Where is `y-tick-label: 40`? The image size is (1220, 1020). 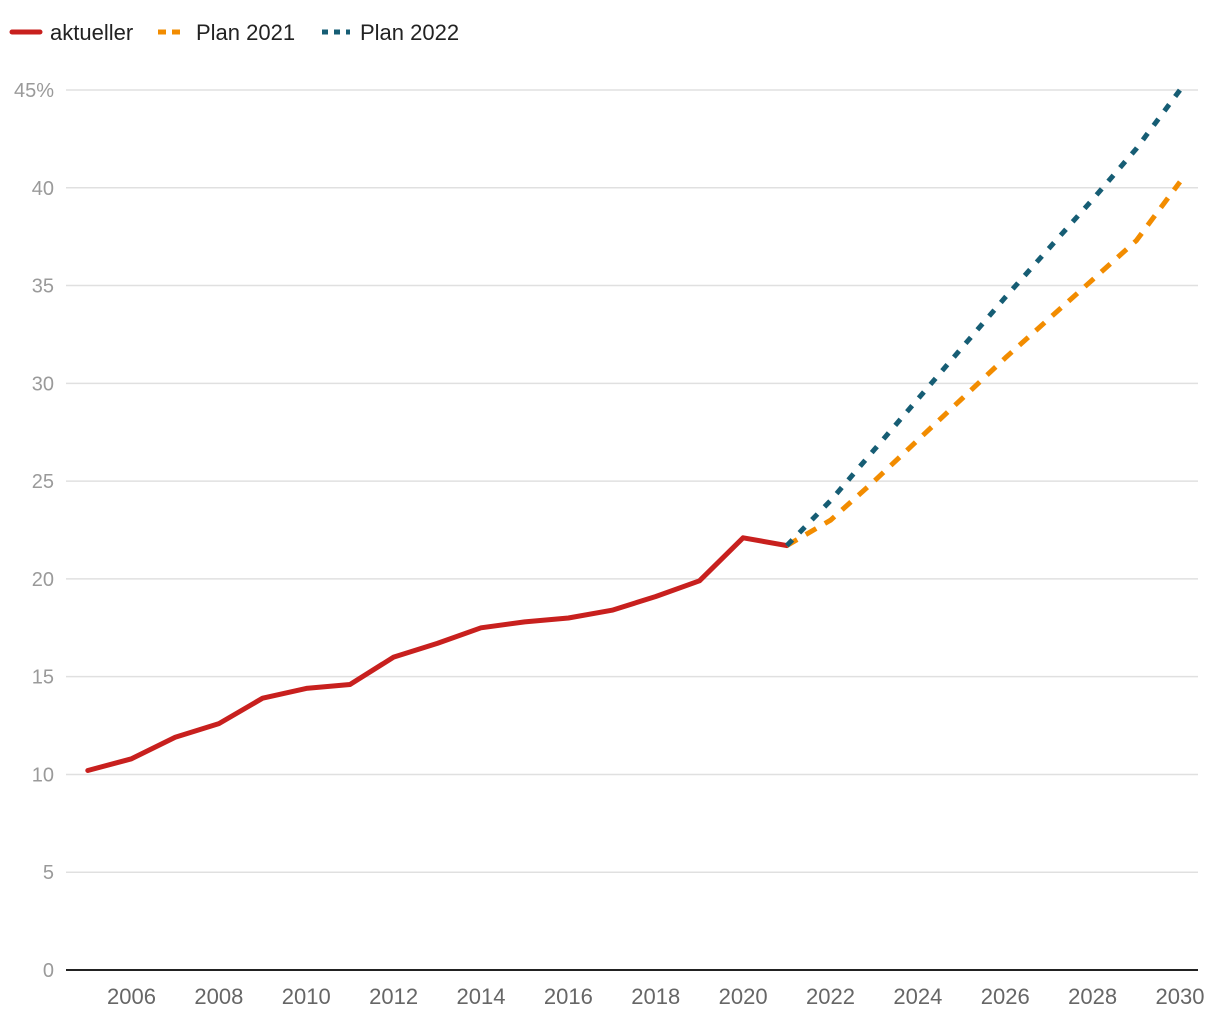 y-tick-label: 40 is located at coordinates (43, 189).